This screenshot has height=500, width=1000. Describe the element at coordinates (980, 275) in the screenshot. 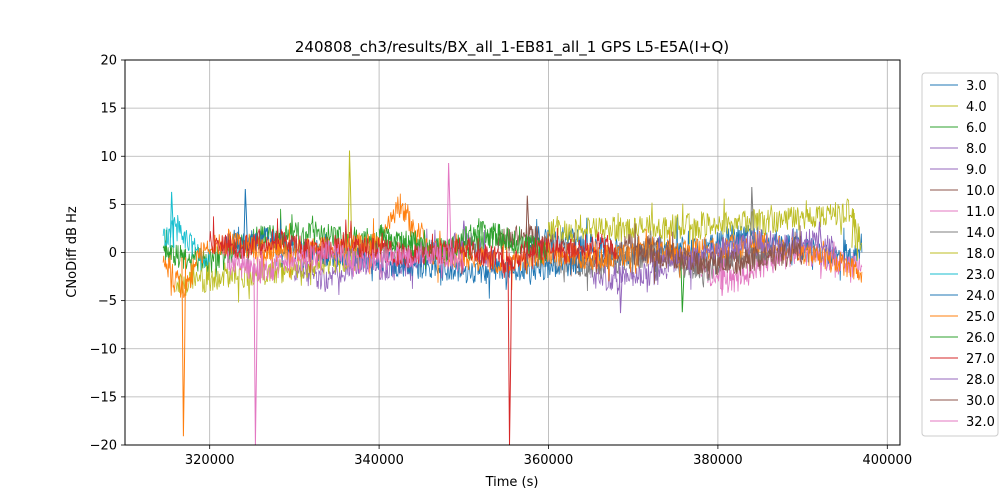

I see `legend-label: 23.0` at that location.